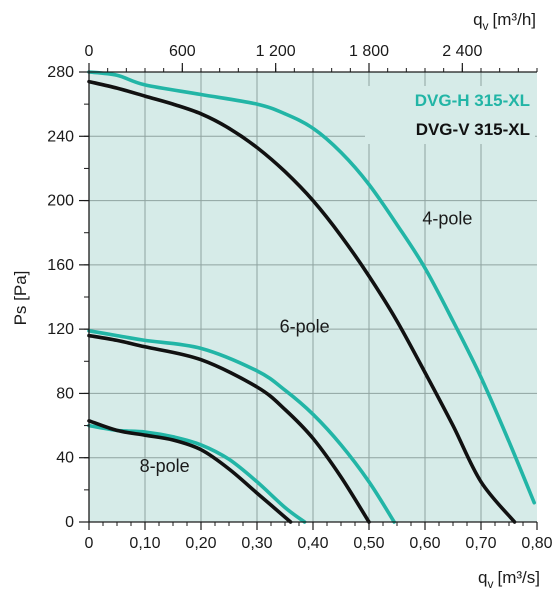 Image resolution: width=560 pixels, height=595 pixels. What do you see at coordinates (144, 543) in the screenshot?
I see `x-tick-label: 0,10` at bounding box center [144, 543].